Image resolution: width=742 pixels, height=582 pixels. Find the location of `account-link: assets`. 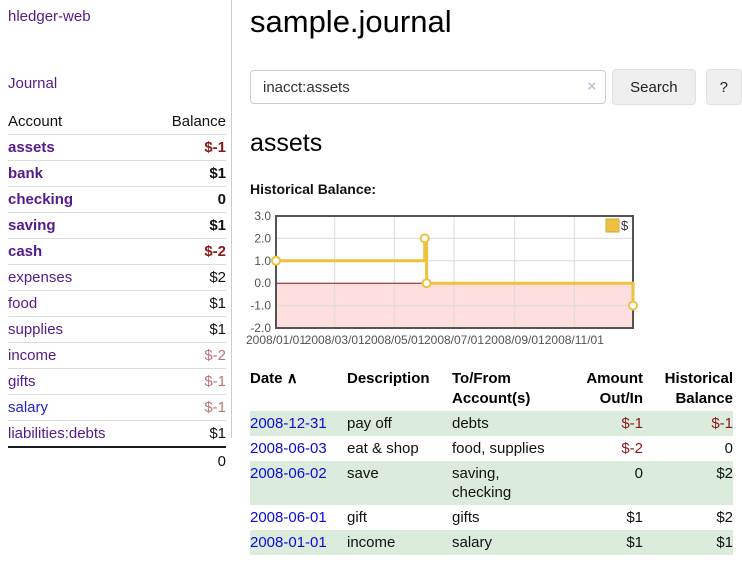

account-link: assets is located at coordinates (31, 147).